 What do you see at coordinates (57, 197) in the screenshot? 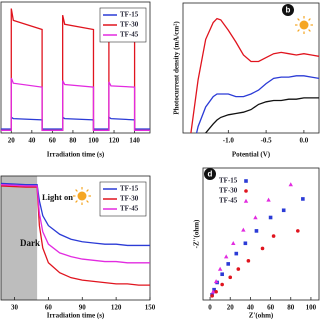
I see `annotation: Light on` at bounding box center [57, 197].